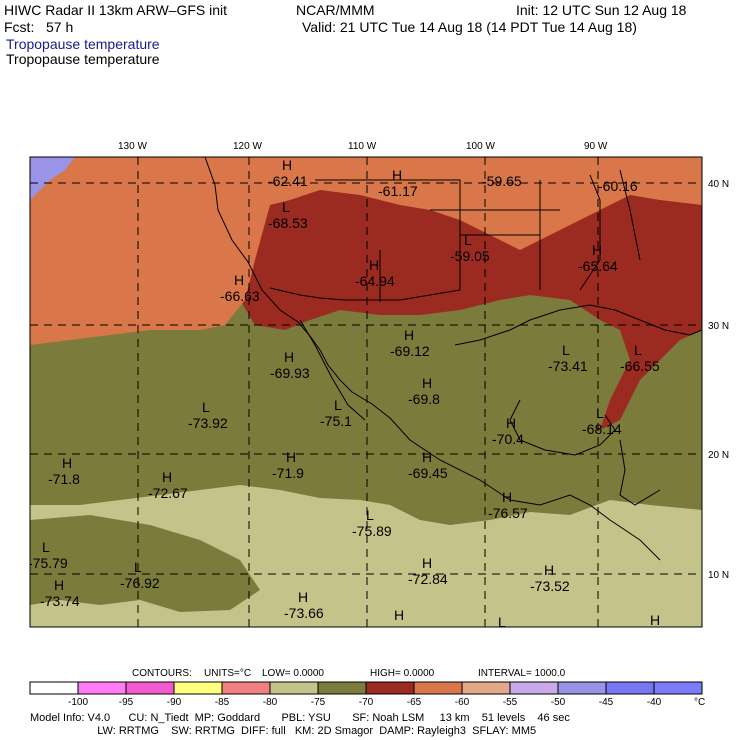 This screenshot has height=740, width=740. What do you see at coordinates (208, 423) in the screenshot?
I see `extremum-value: -73.92` at bounding box center [208, 423].